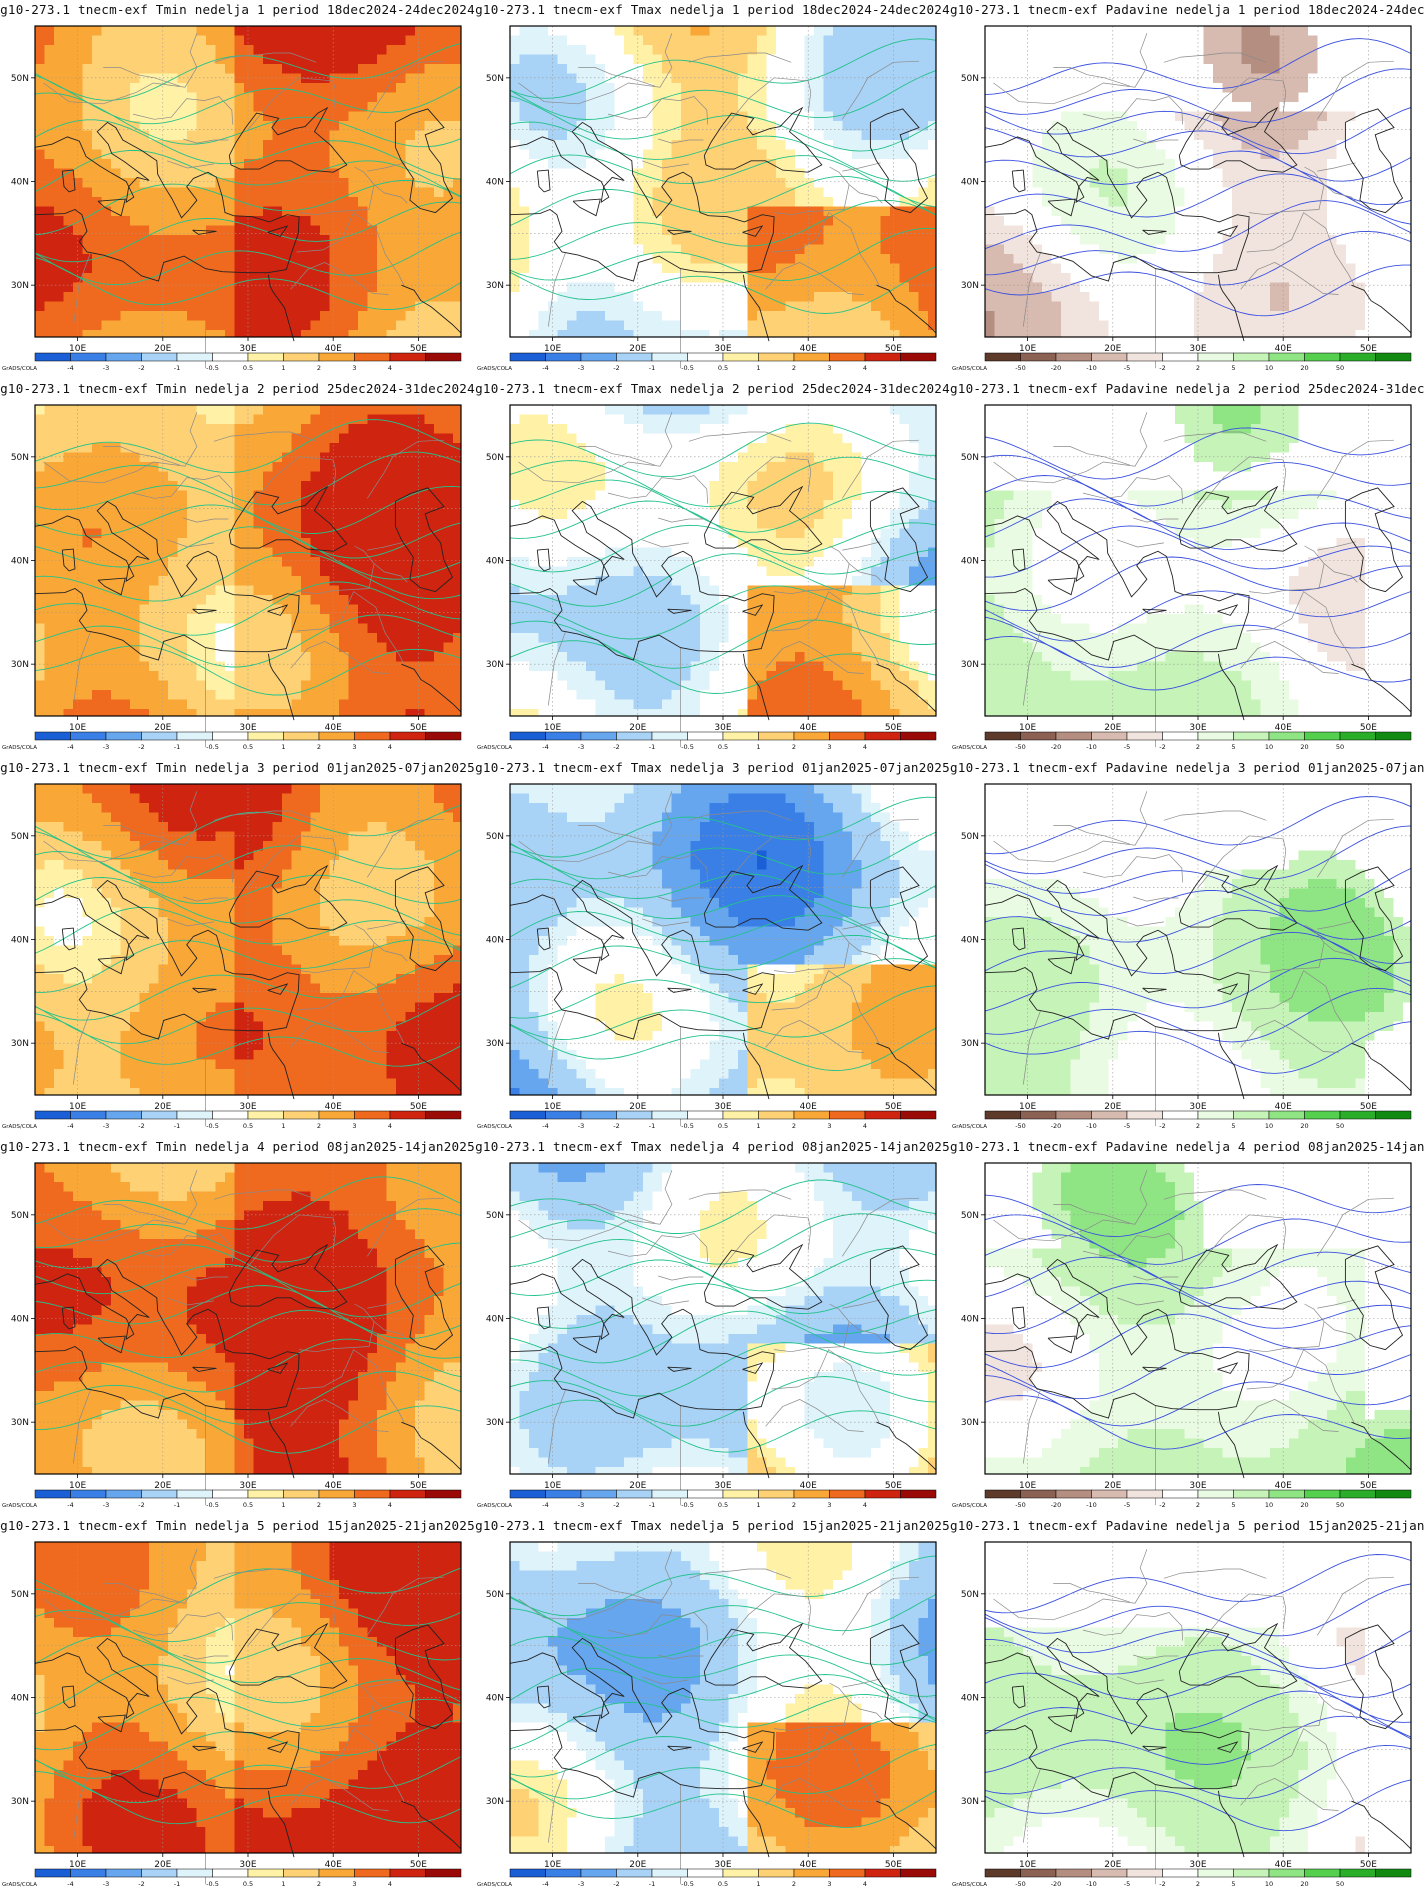 This screenshot has width=1426, height=1895. What do you see at coordinates (753, 231) in the screenshot?
I see `coast-line` at bounding box center [753, 231].